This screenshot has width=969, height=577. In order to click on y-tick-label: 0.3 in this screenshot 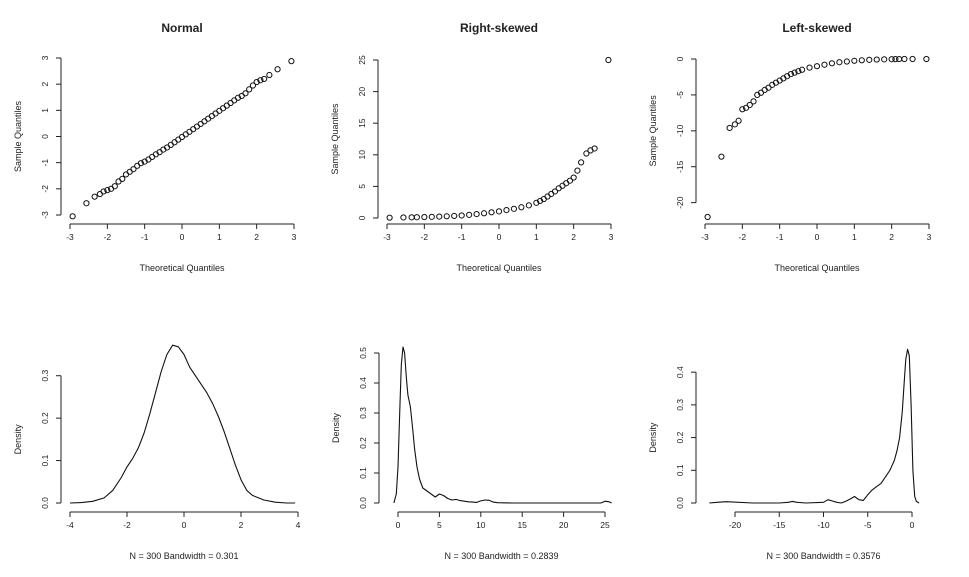, I will do `click(45, 376)`.